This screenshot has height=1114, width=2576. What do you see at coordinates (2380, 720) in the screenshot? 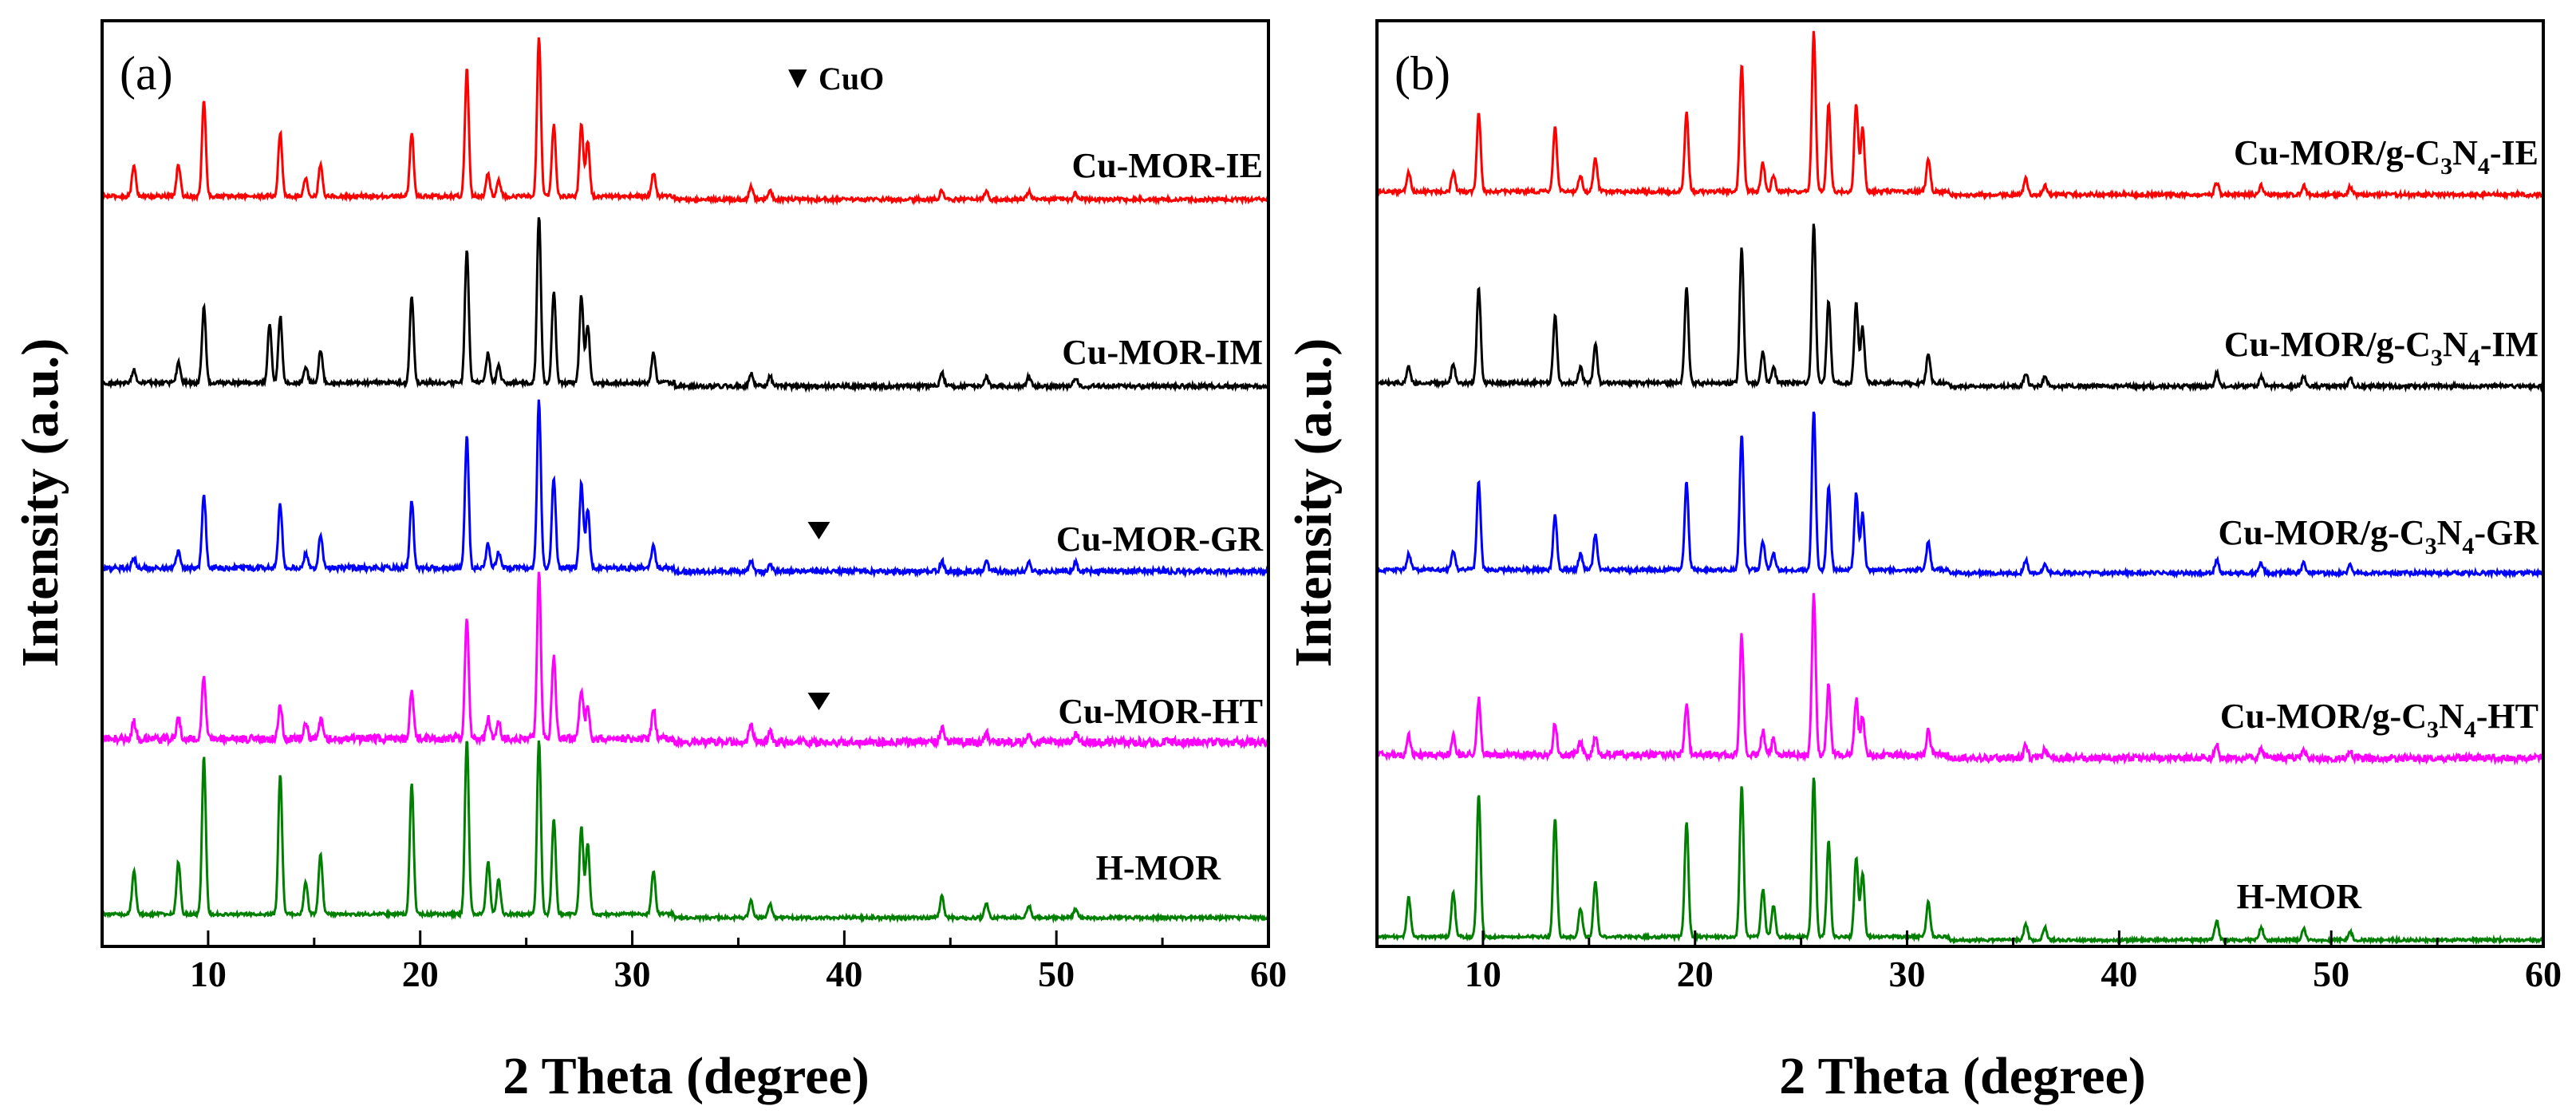
I see `series-label-b-3: Cu-MOR/g-C3N4-HT` at bounding box center [2380, 720].